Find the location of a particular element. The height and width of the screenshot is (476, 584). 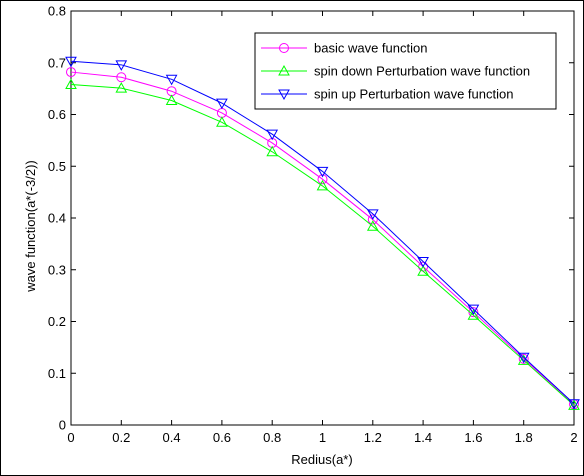

legend-entry: spin down Perturbation wave function is located at coordinates (395, 71).